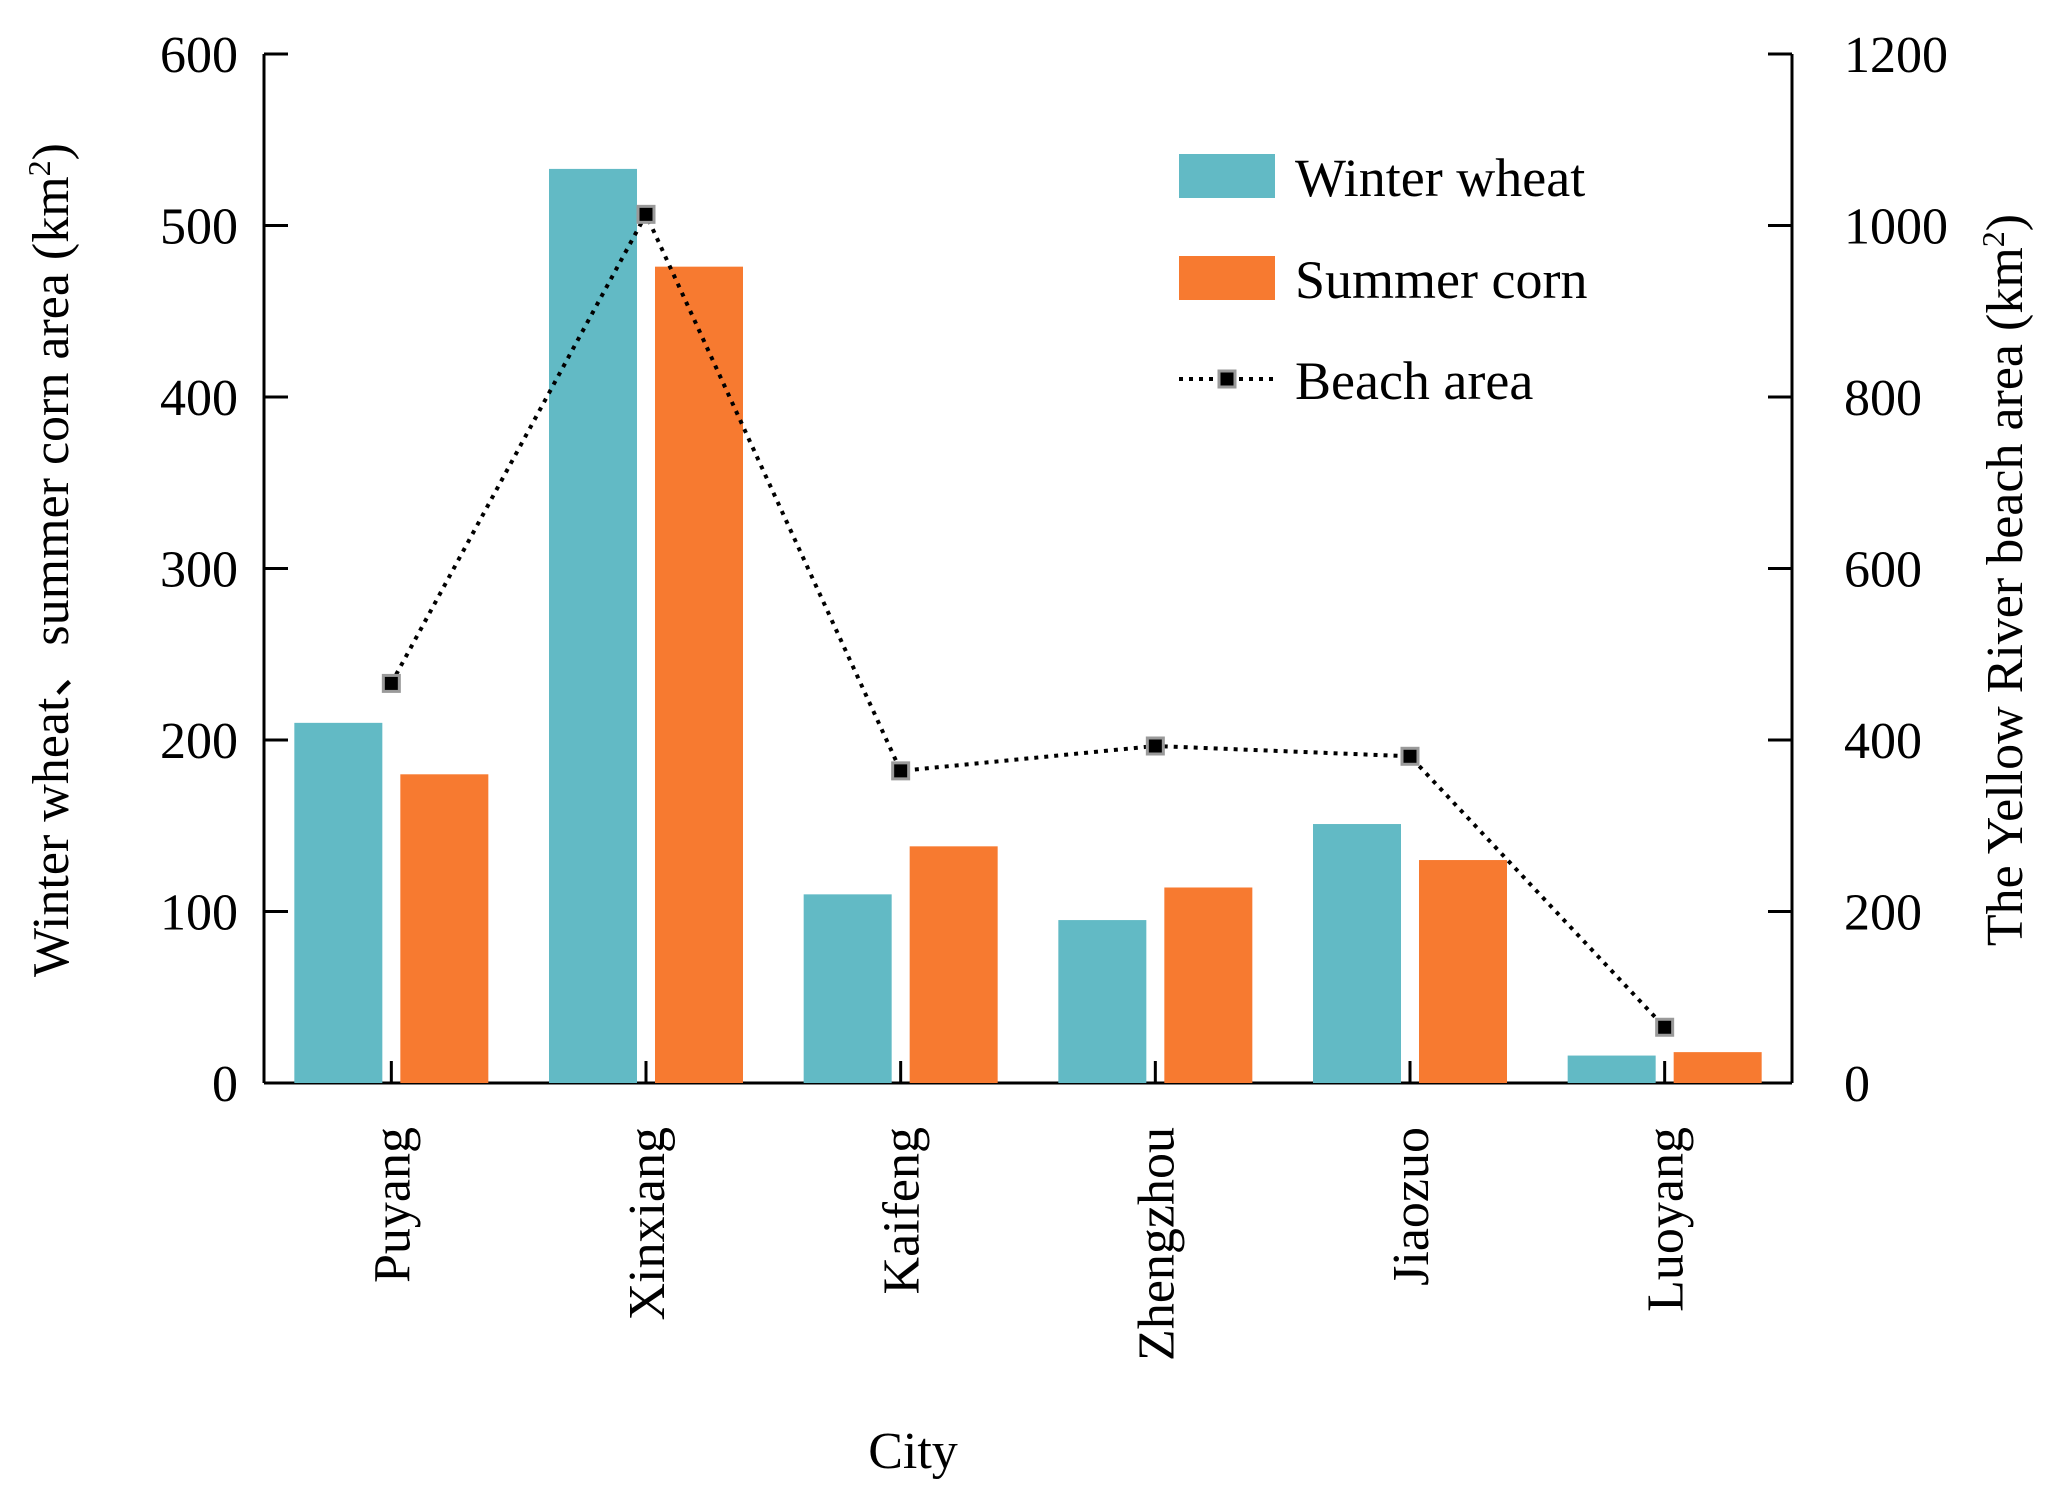 The width and height of the screenshot is (2051, 1506). I want to click on beach-area-point-xinxiang, so click(646, 214).